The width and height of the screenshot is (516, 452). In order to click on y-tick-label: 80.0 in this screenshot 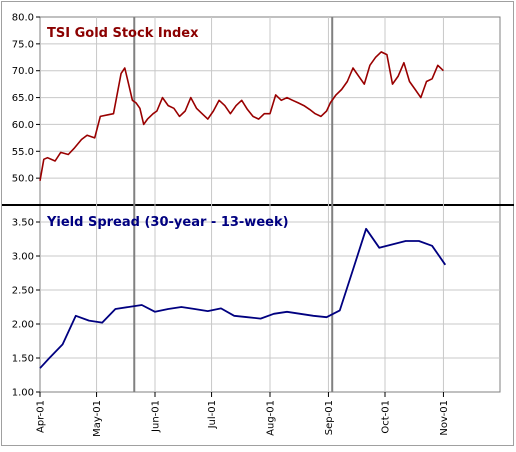, I will do `click(23, 18)`.